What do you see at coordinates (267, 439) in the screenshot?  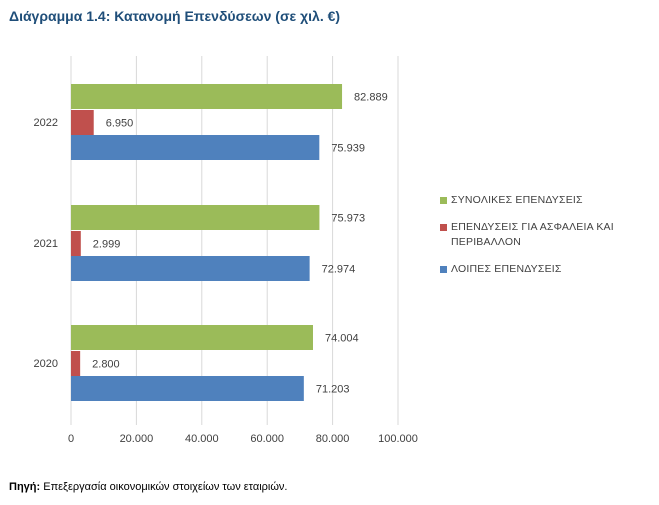 I see `x-tick-label: 60.000` at bounding box center [267, 439].